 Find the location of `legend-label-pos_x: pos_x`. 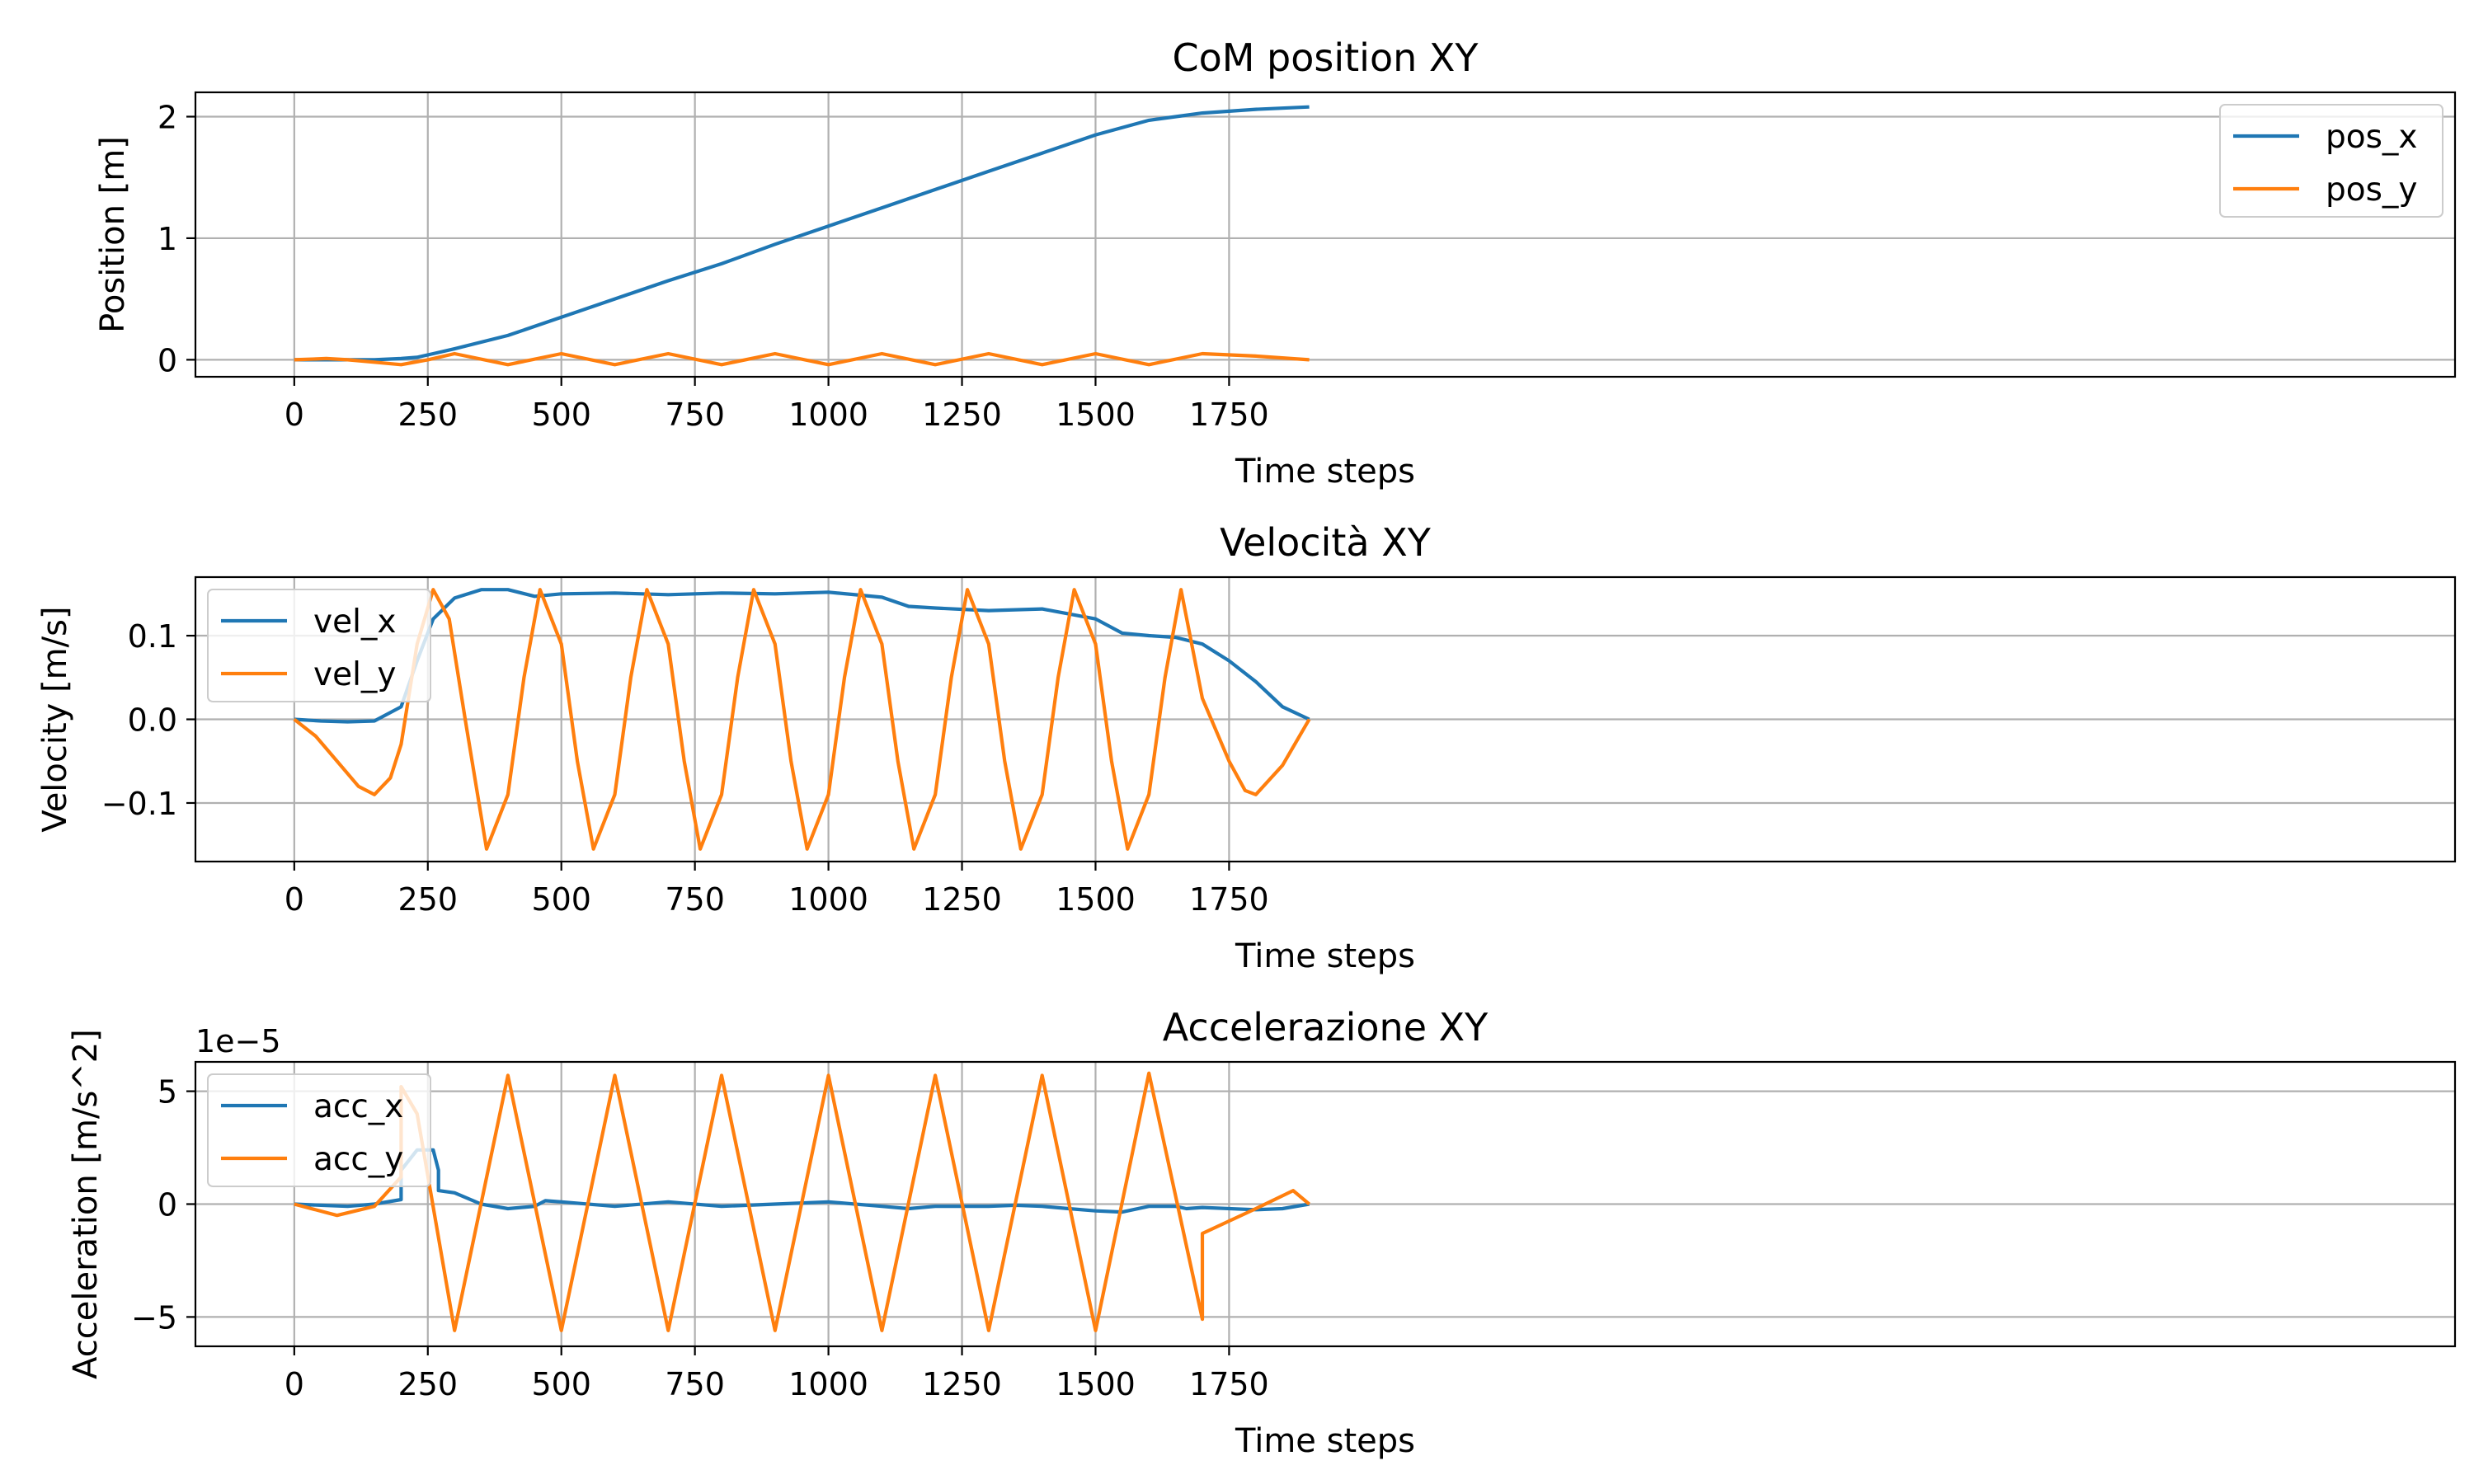

legend-label-pos_x: pos_x is located at coordinates (2372, 137).